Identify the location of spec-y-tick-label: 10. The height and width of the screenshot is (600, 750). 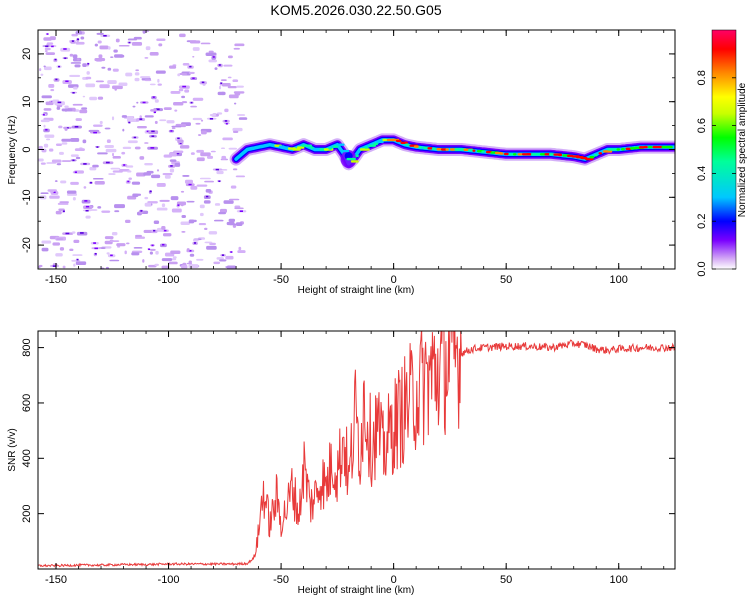
(27, 102).